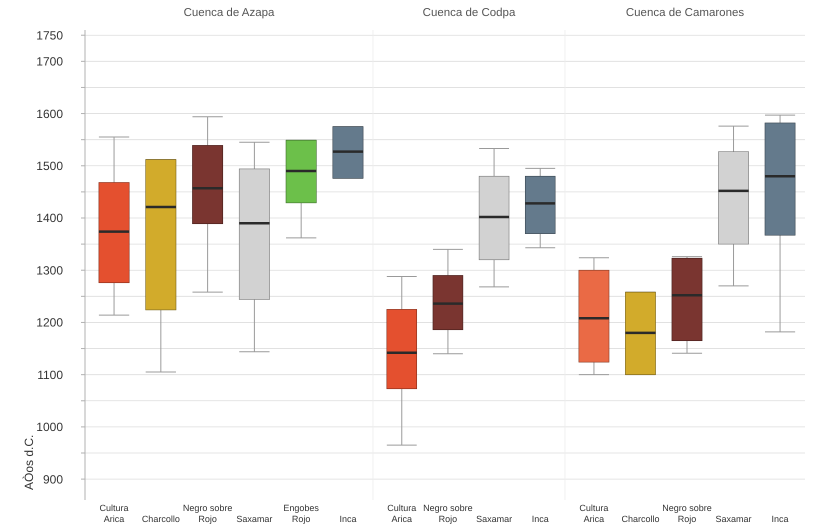 The image size is (813, 532). Describe the element at coordinates (50, 375) in the screenshot. I see `y-tick-label: 1100` at that location.